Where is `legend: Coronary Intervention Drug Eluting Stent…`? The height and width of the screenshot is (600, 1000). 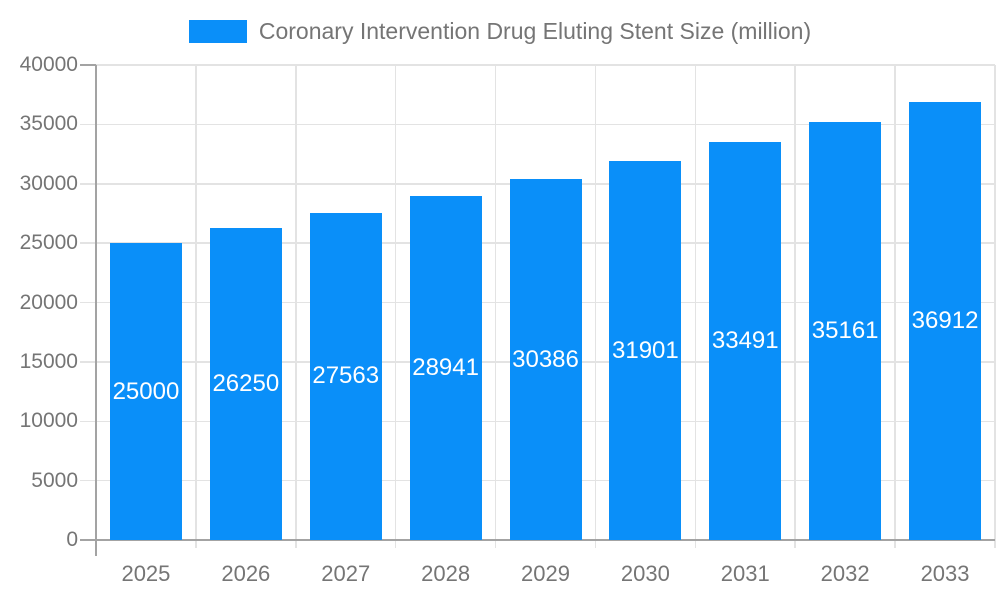
legend: Coronary Intervention Drug Eluting Stent… is located at coordinates (500, 30).